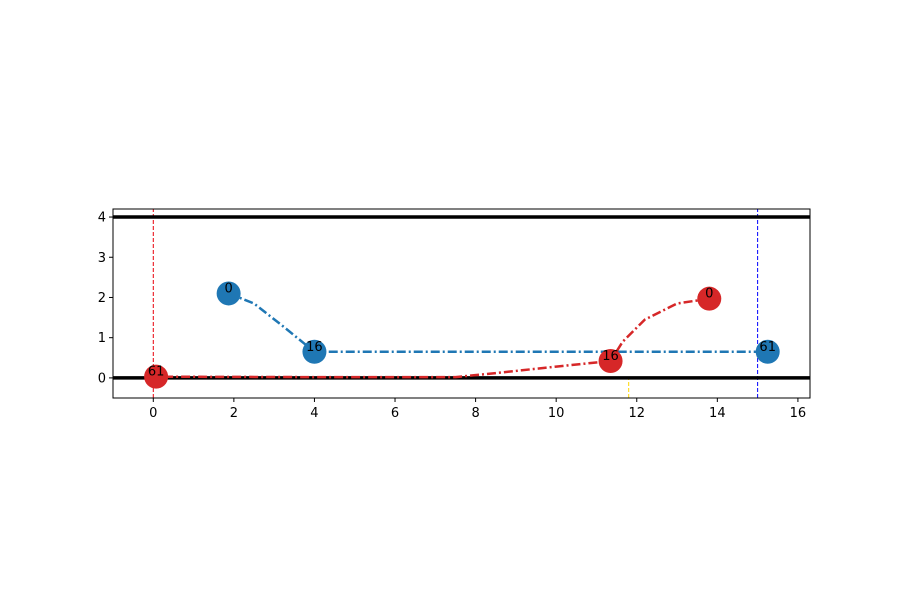 The image size is (900, 600). Describe the element at coordinates (228, 288) in the screenshot. I see `point-label-0-0: 0` at that location.